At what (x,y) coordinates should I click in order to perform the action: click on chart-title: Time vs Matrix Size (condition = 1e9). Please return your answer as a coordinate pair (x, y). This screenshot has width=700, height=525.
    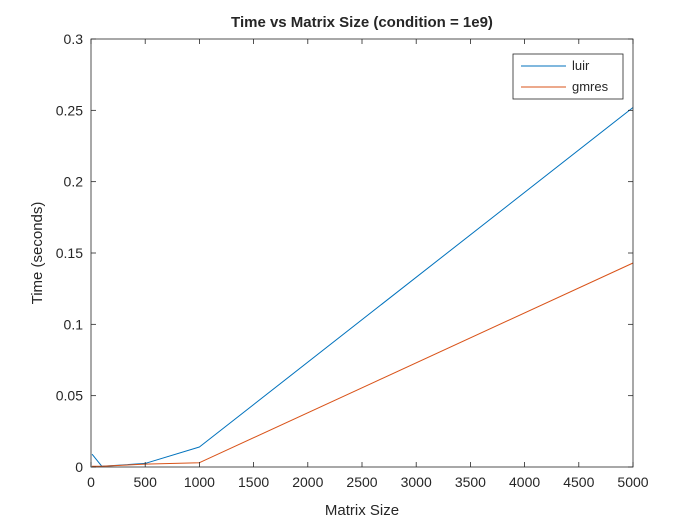
    Looking at the image, I should click on (362, 22).